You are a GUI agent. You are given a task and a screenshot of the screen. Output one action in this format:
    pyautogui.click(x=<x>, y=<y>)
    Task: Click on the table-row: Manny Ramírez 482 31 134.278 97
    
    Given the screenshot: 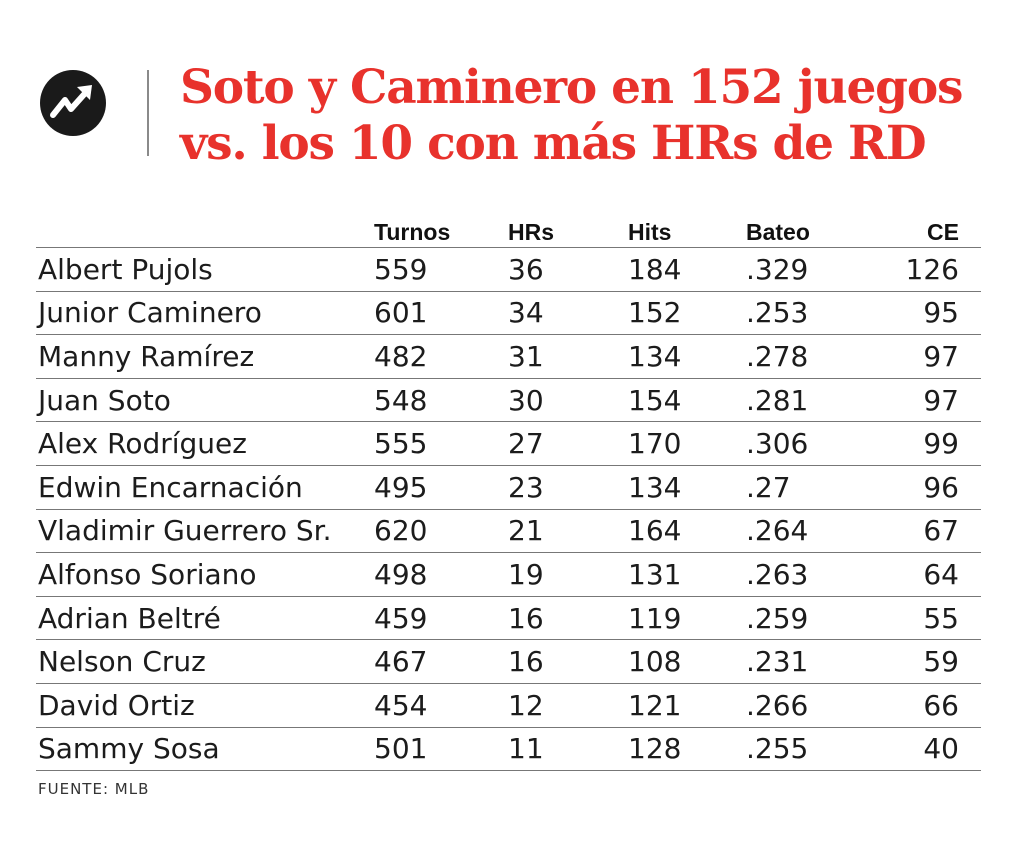 What is the action you would take?
    pyautogui.click(x=508, y=356)
    